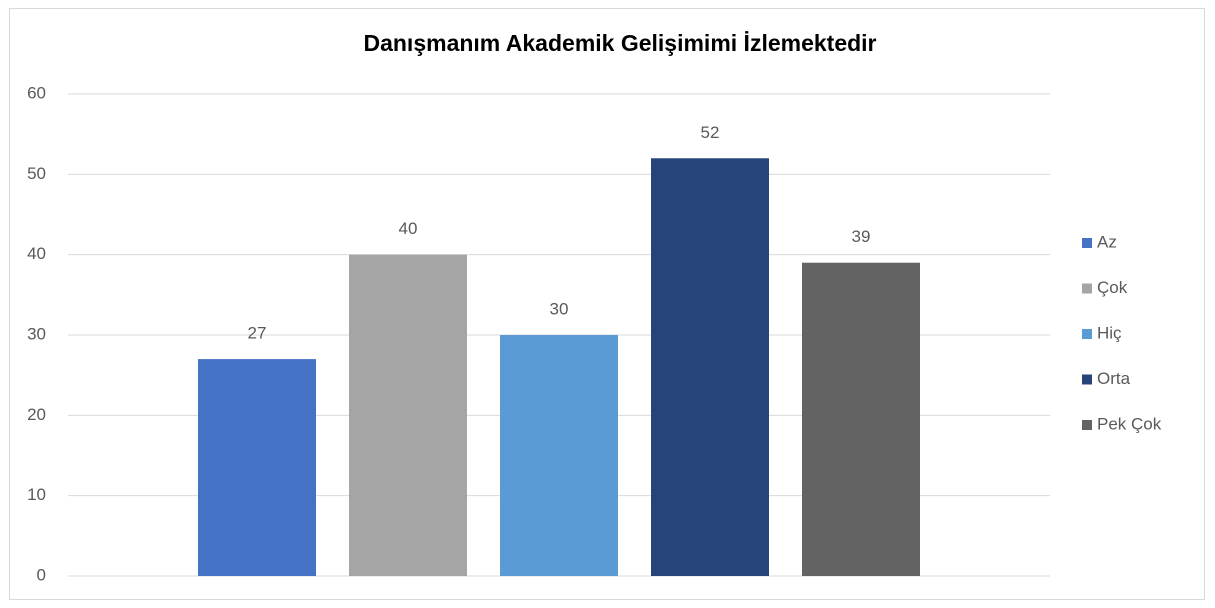 Image resolution: width=1215 pixels, height=608 pixels. I want to click on data-label: 30, so click(559, 308).